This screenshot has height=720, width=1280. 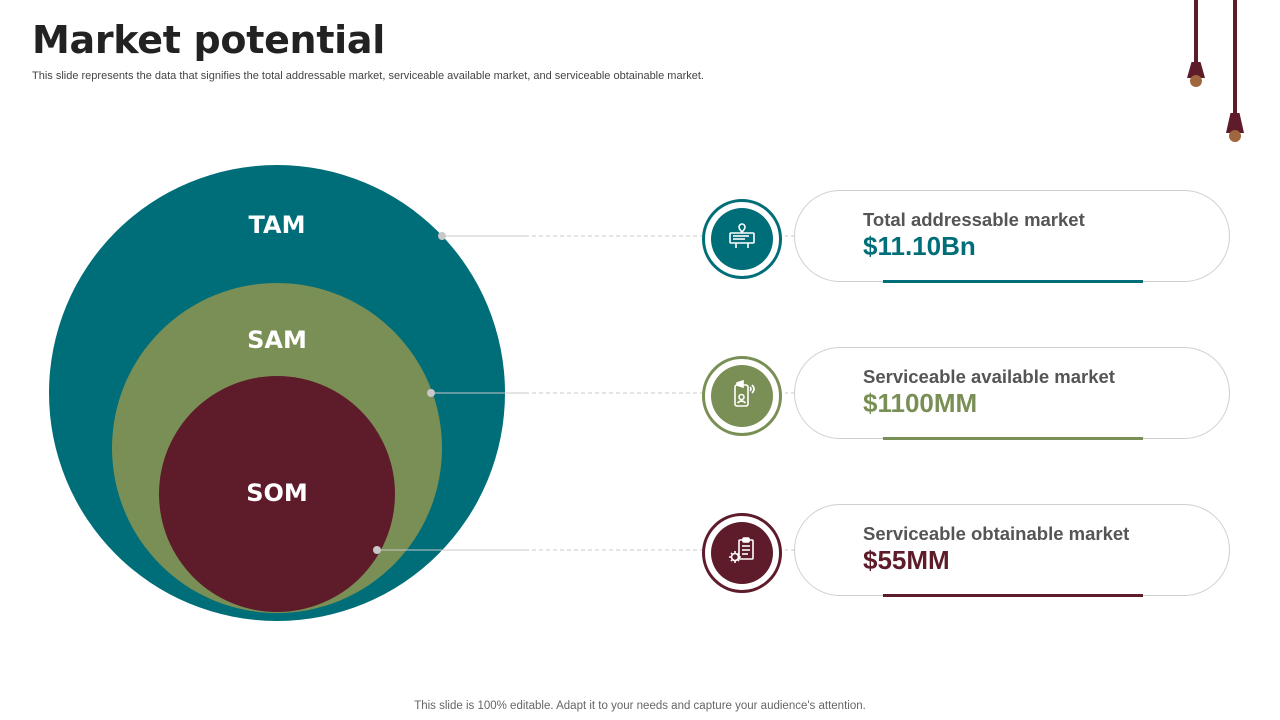 What do you see at coordinates (919, 246) in the screenshot?
I see `tam-card-value: $11.10Bn` at bounding box center [919, 246].